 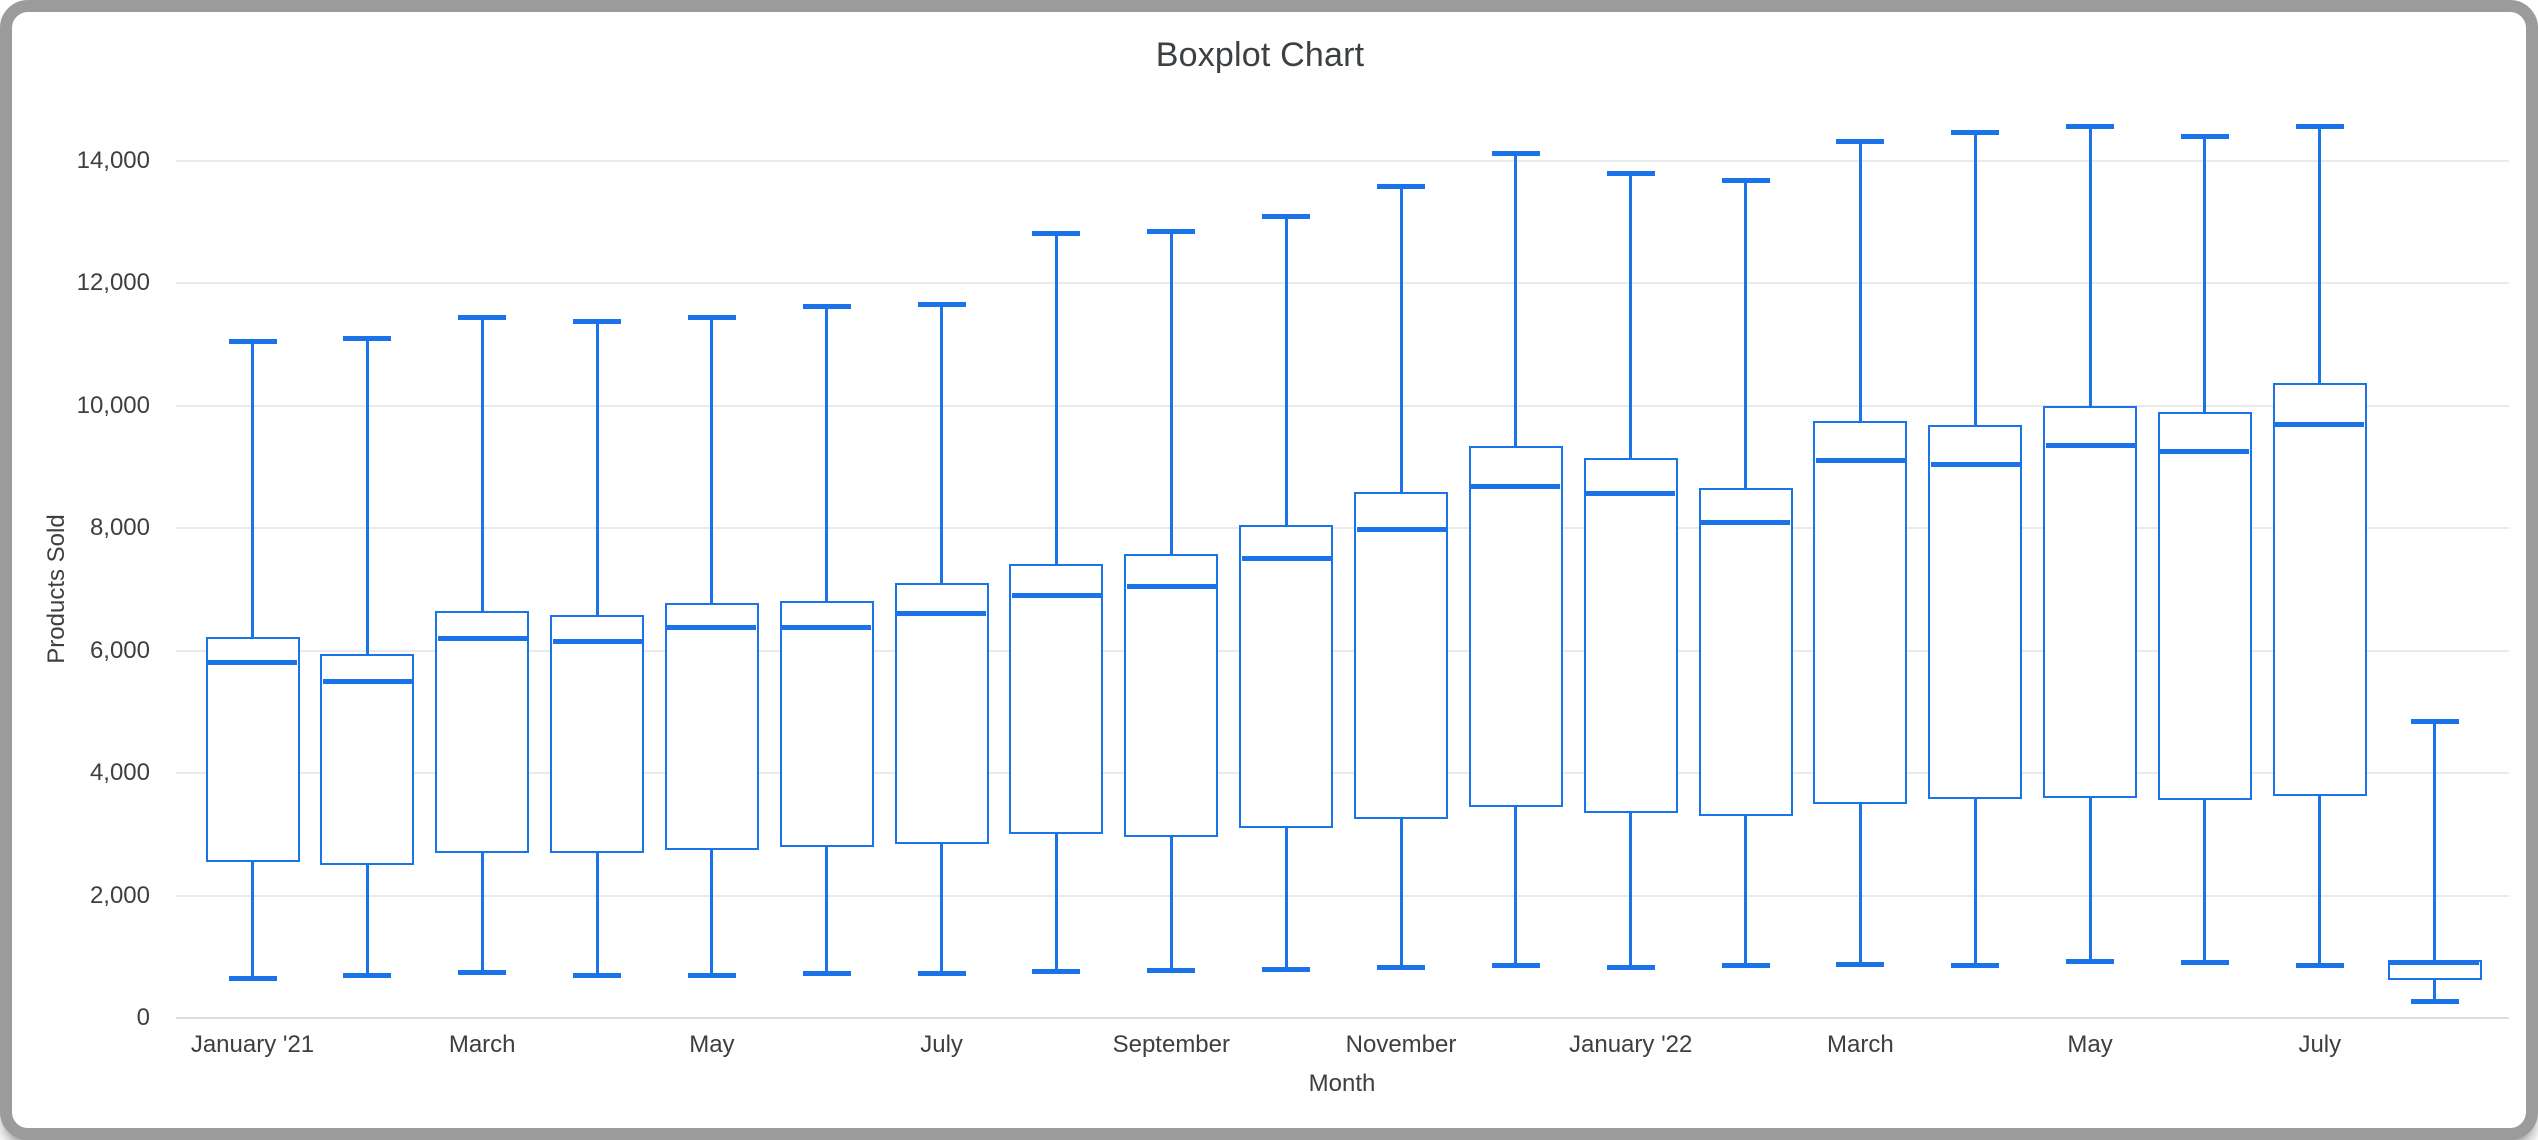 I want to click on x-tick-label: November, so click(x=1401, y=1044).